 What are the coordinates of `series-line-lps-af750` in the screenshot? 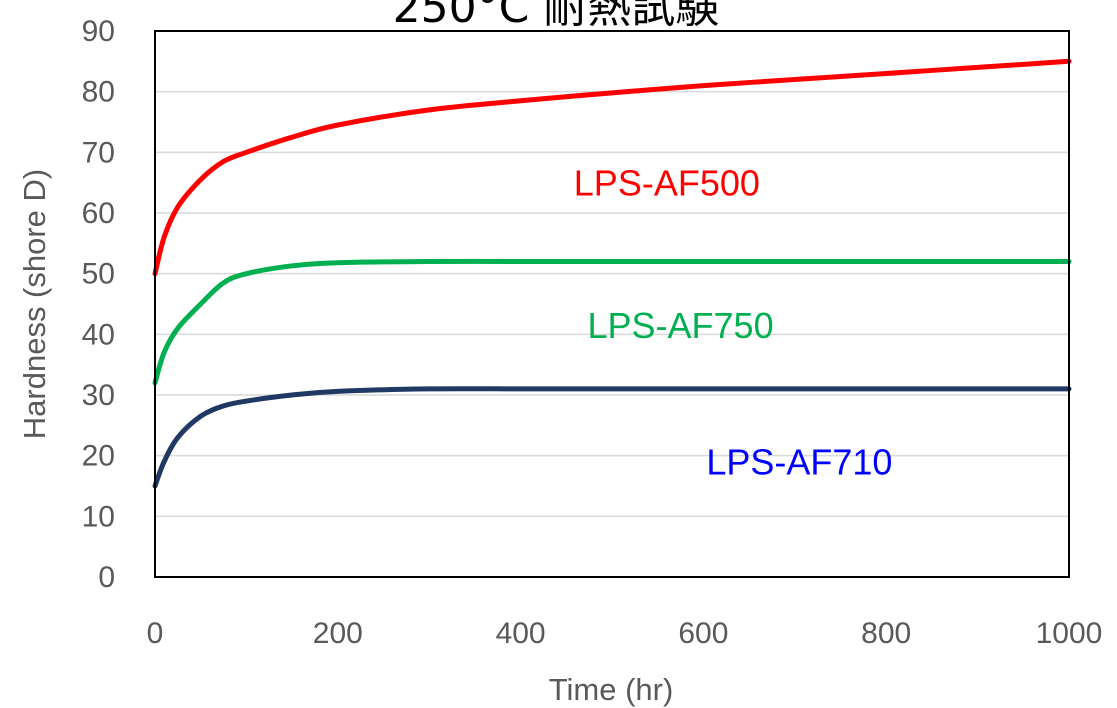 It's located at (612, 322).